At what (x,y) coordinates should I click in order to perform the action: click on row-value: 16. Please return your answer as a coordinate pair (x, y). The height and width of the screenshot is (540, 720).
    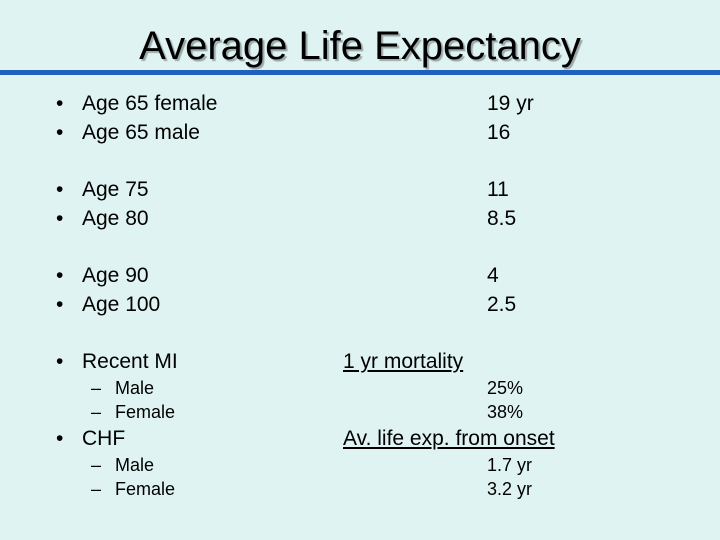
    Looking at the image, I should click on (499, 132).